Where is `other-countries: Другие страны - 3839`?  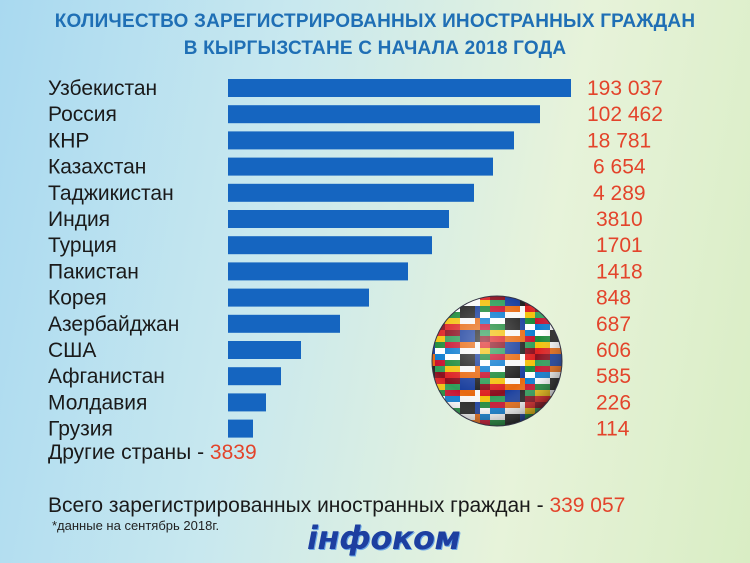
other-countries: Другие страны - 3839 is located at coordinates (152, 453).